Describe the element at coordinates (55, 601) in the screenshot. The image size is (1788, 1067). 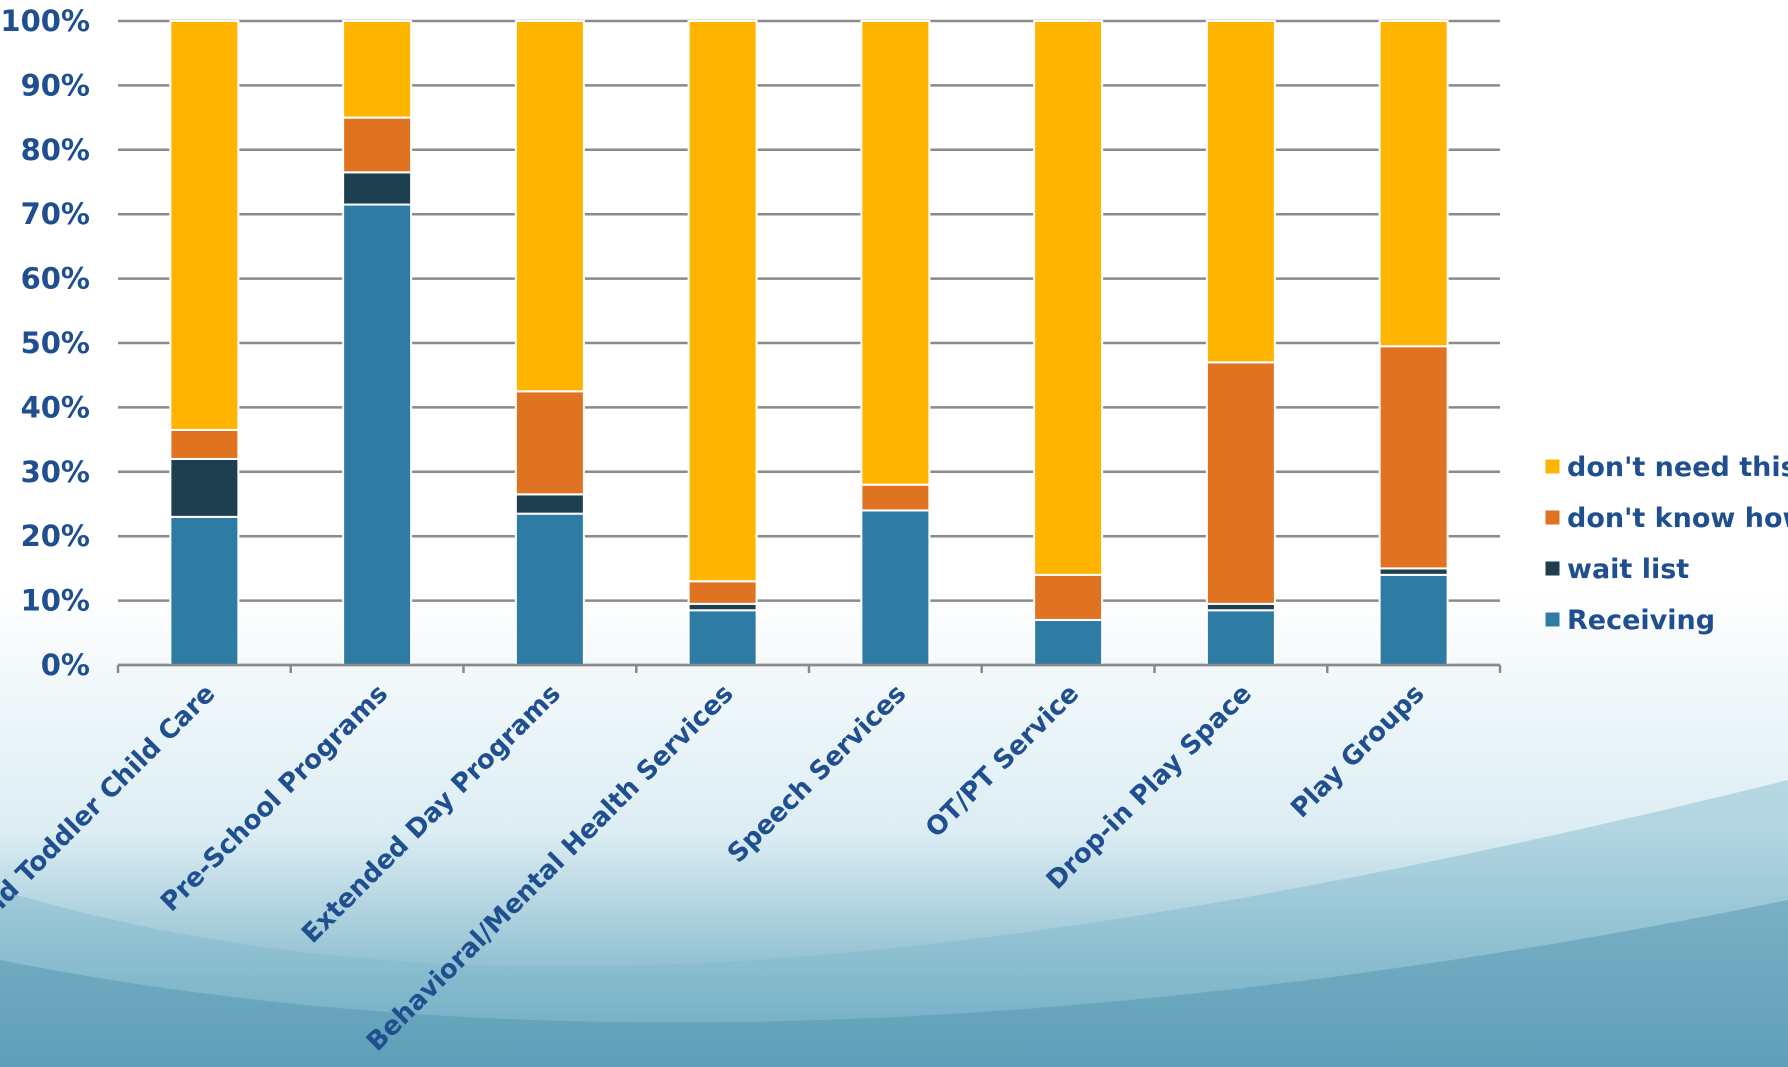
I see `y-tick-label: 10%` at that location.